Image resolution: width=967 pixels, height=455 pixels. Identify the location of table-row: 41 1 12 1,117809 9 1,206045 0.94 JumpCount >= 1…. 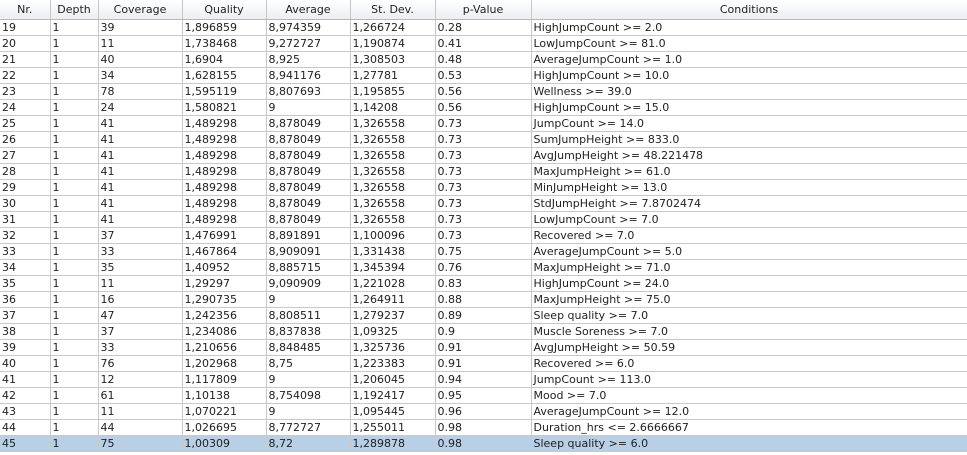
(483, 379).